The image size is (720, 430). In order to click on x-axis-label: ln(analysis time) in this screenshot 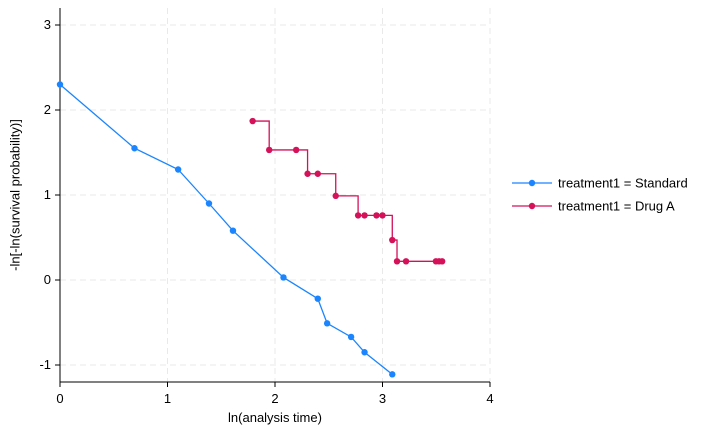, I will do `click(275, 417)`.